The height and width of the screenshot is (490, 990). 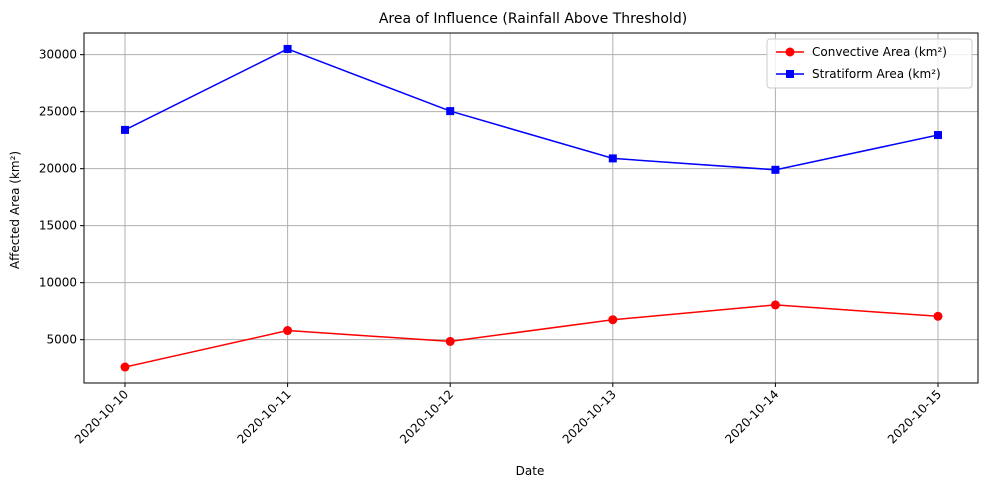 I want to click on y-tick-label: 25000, so click(x=58, y=112).